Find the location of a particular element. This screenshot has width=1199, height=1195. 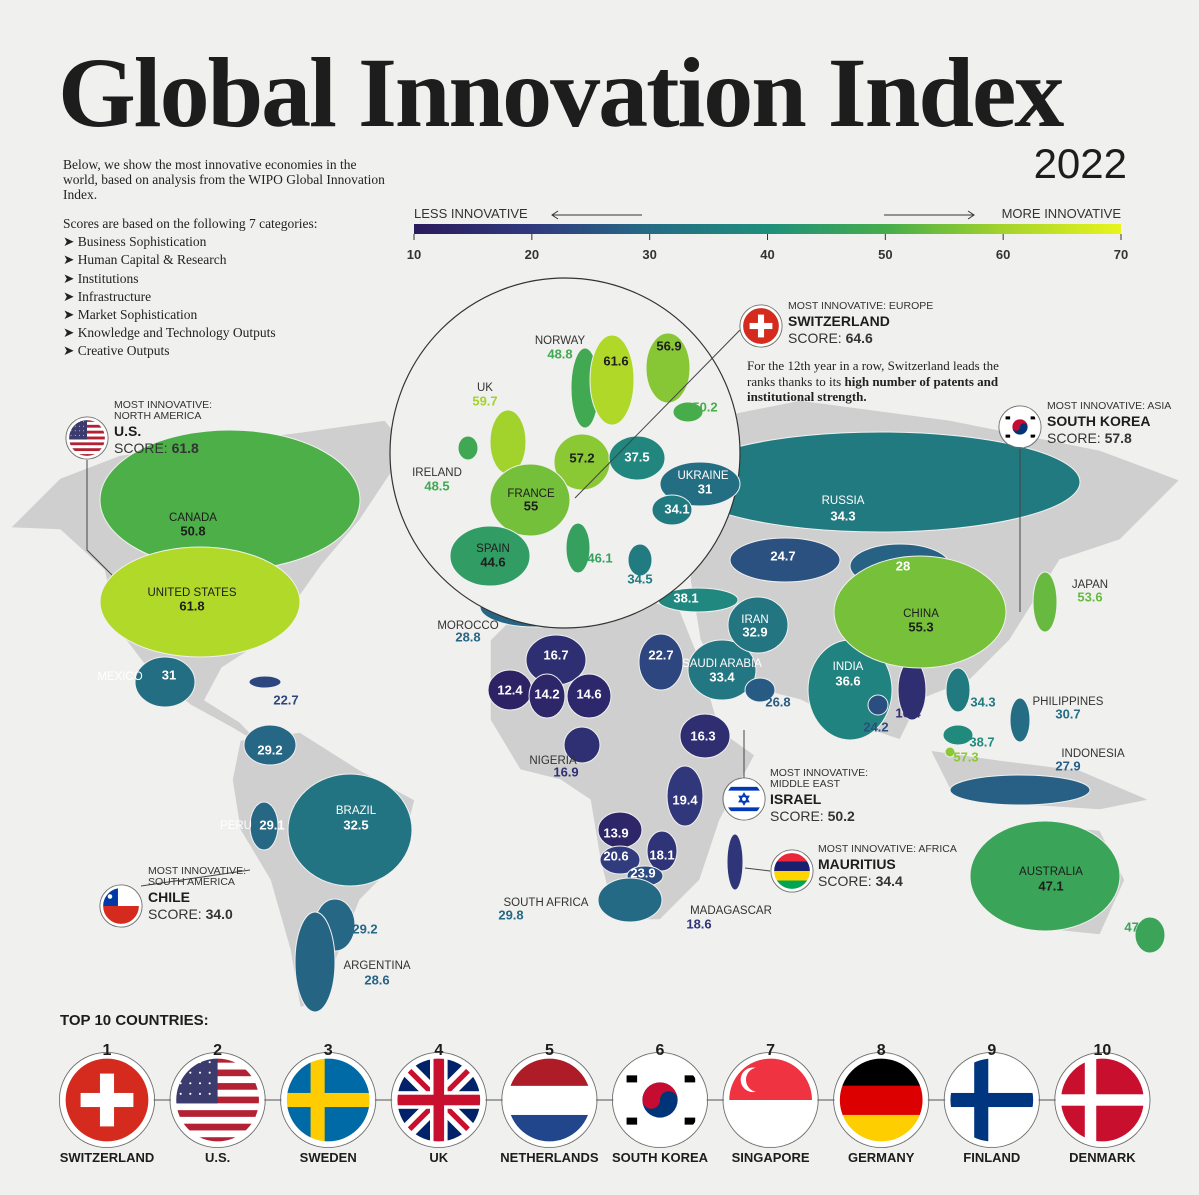

callout-heading: MOST INNOVATIVE: AFRICA is located at coordinates (887, 849).